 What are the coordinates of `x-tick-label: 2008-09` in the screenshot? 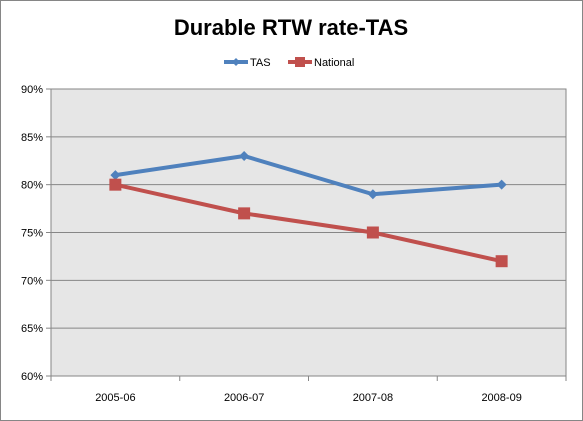 It's located at (501, 398).